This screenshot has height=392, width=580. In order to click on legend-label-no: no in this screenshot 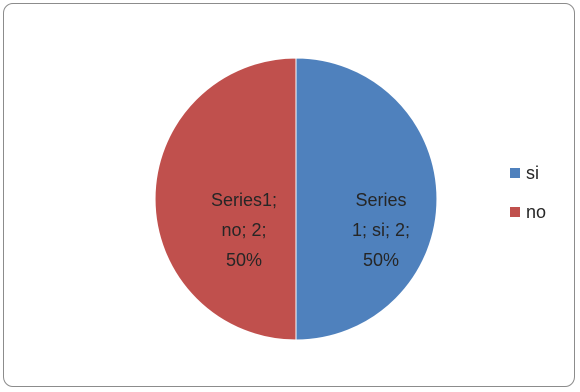, I will do `click(536, 211)`.